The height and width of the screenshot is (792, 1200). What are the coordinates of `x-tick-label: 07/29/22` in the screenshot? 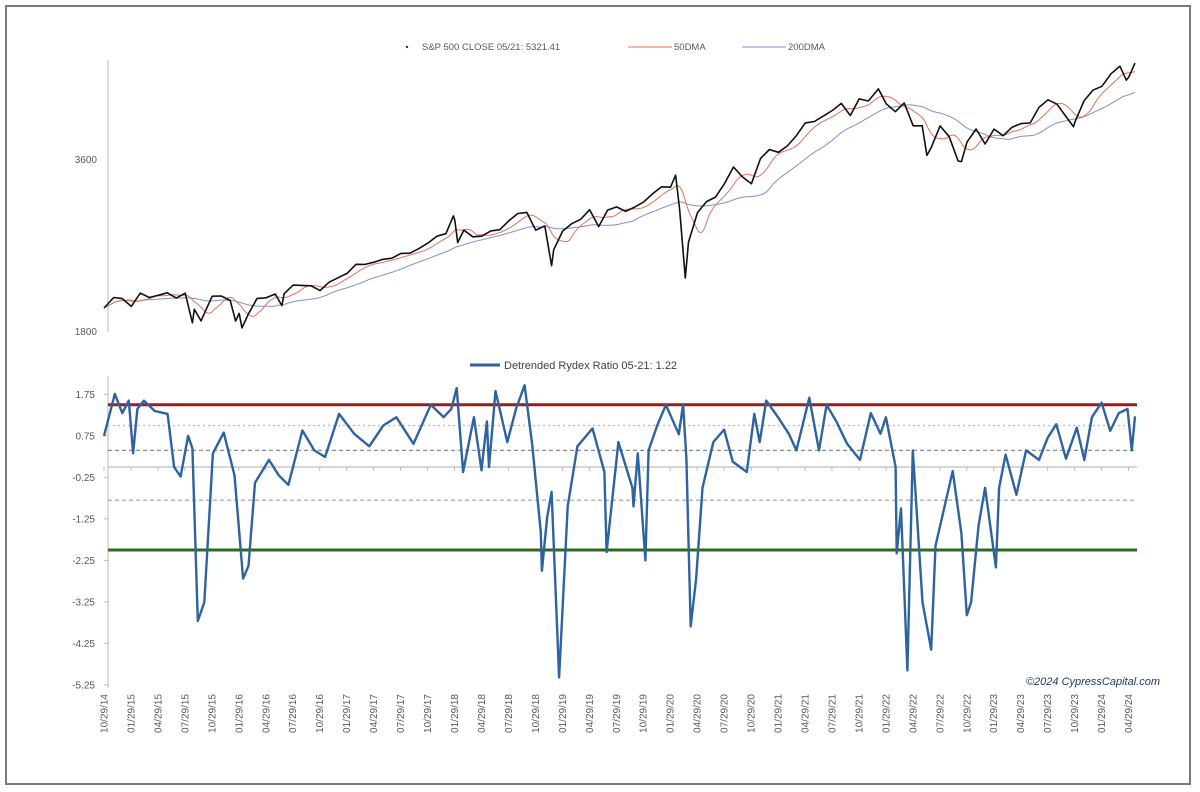 It's located at (940, 713).